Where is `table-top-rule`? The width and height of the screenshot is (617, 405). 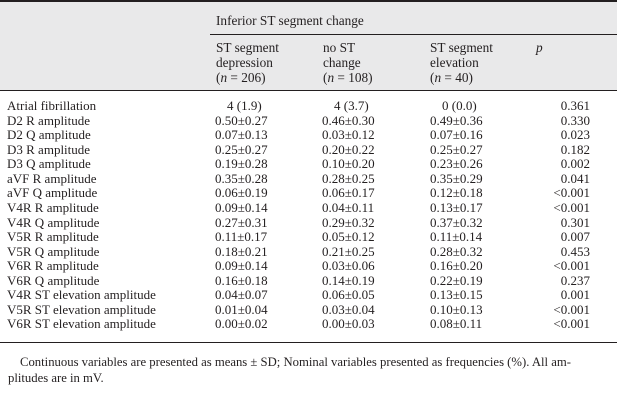
table-top-rule is located at coordinates (308, 1).